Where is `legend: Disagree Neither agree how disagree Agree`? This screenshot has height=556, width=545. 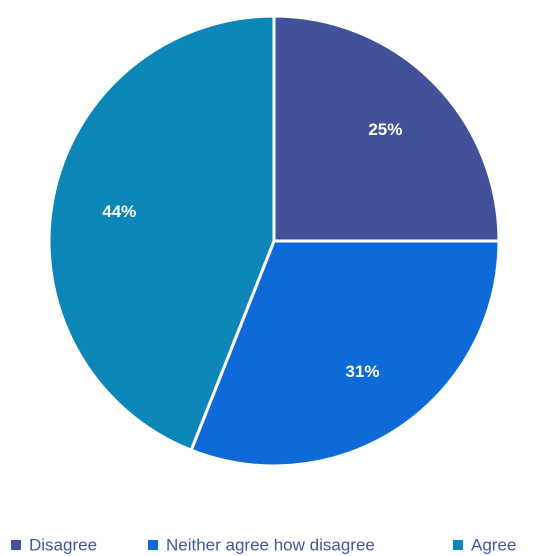 legend: Disagree Neither agree how disagree Agree is located at coordinates (263, 545).